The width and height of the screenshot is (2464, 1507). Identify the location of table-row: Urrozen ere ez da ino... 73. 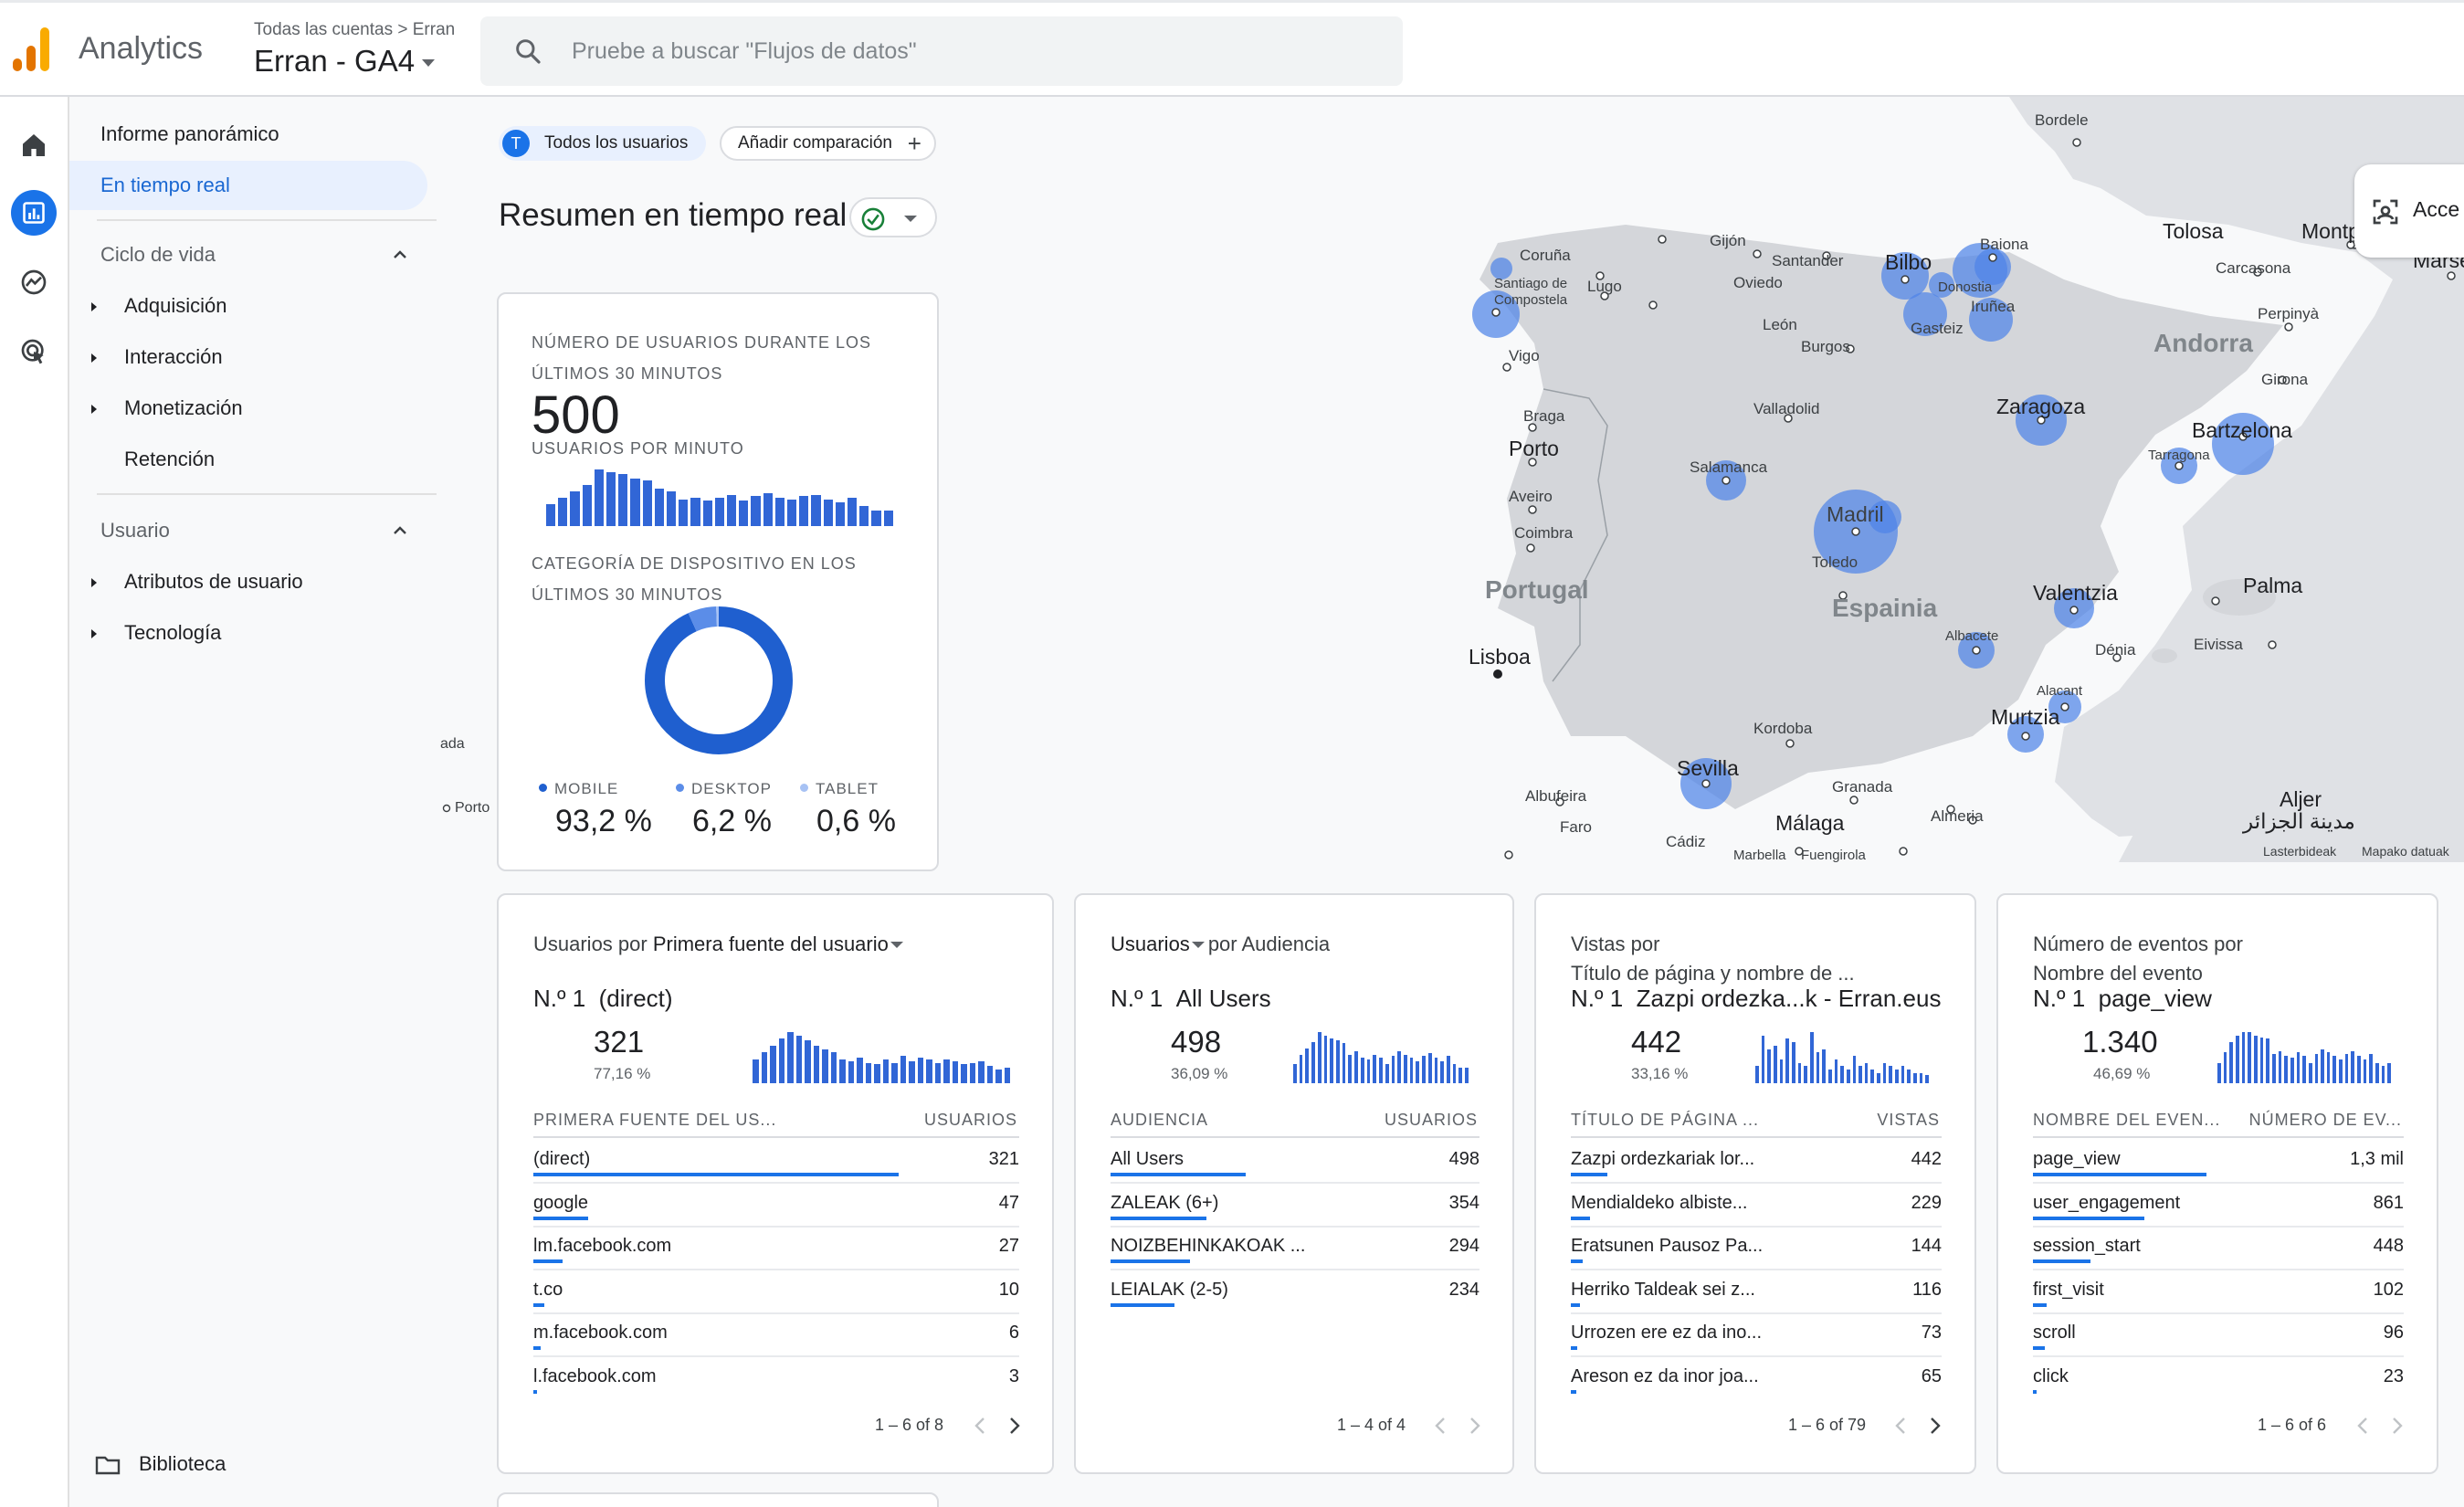
(1757, 1335).